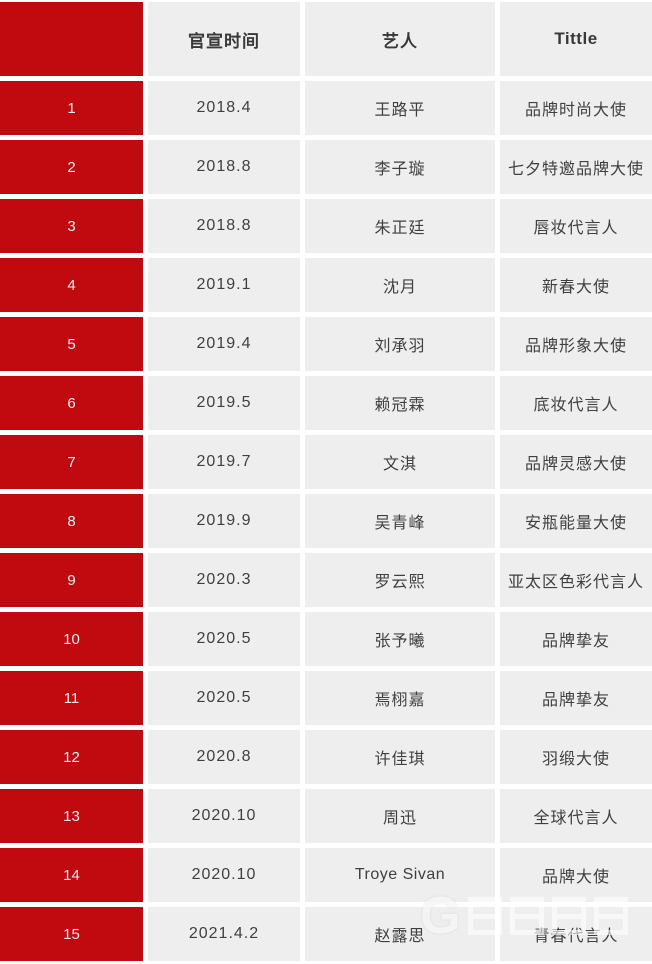 This screenshot has width=652, height=964. Describe the element at coordinates (400, 167) in the screenshot. I see `artist-cell: 李子璇` at that location.